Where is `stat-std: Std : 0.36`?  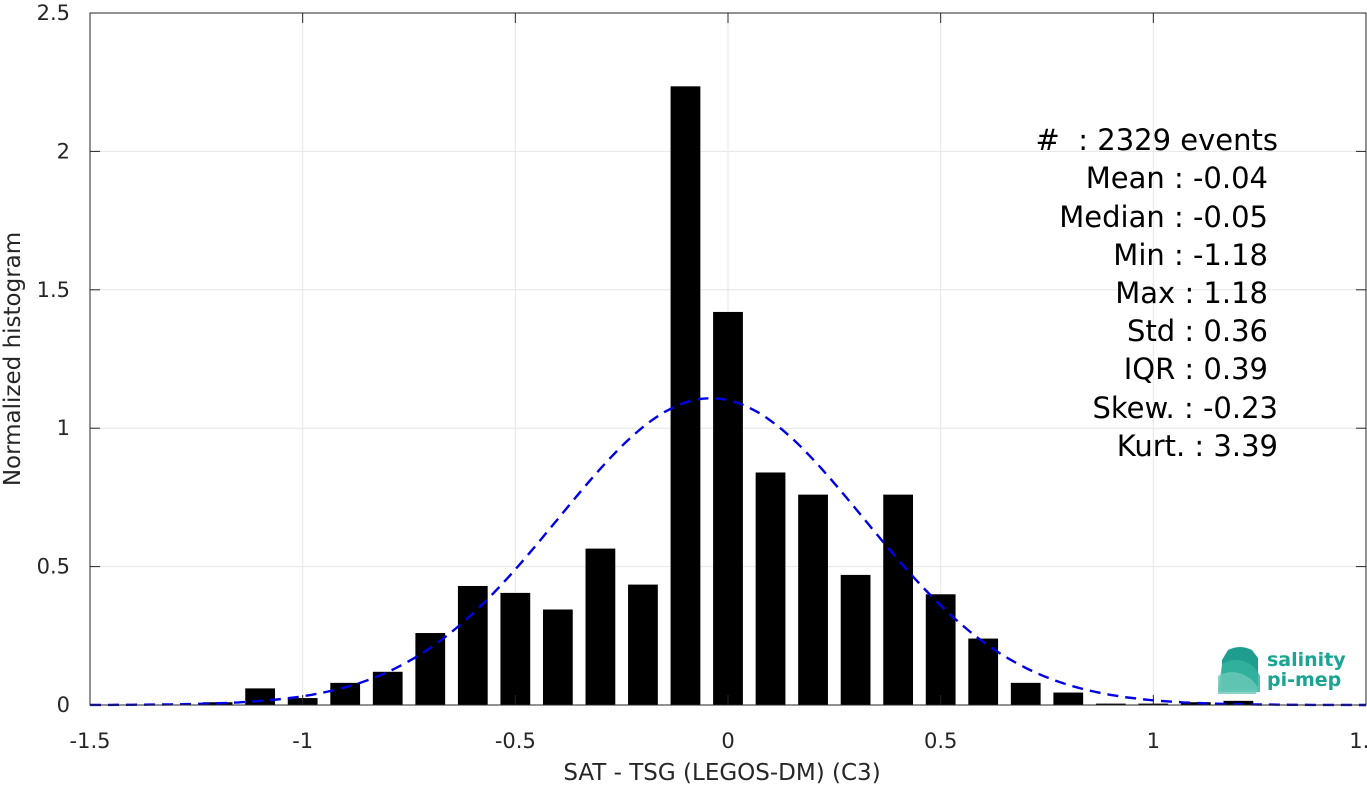 stat-std: Std : 0.36 is located at coordinates (1197, 331).